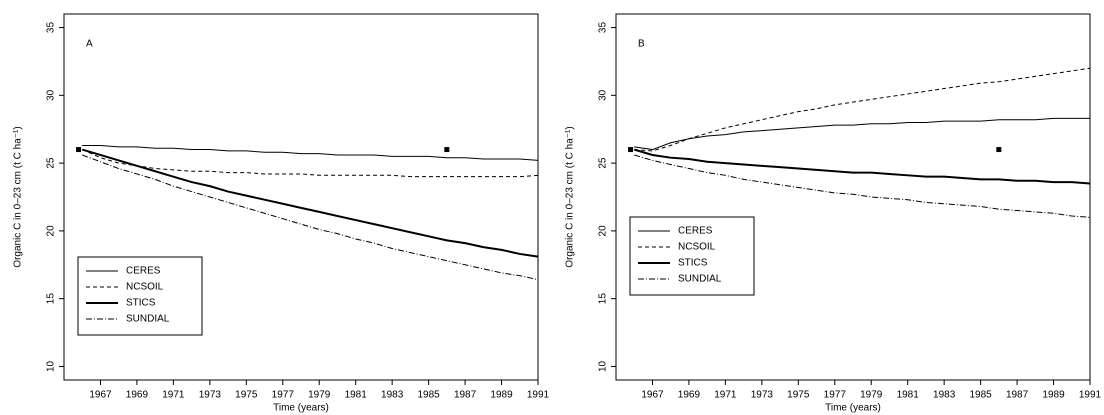 The height and width of the screenshot is (415, 1104). What do you see at coordinates (89, 44) in the screenshot?
I see `panel-label: A` at bounding box center [89, 44].